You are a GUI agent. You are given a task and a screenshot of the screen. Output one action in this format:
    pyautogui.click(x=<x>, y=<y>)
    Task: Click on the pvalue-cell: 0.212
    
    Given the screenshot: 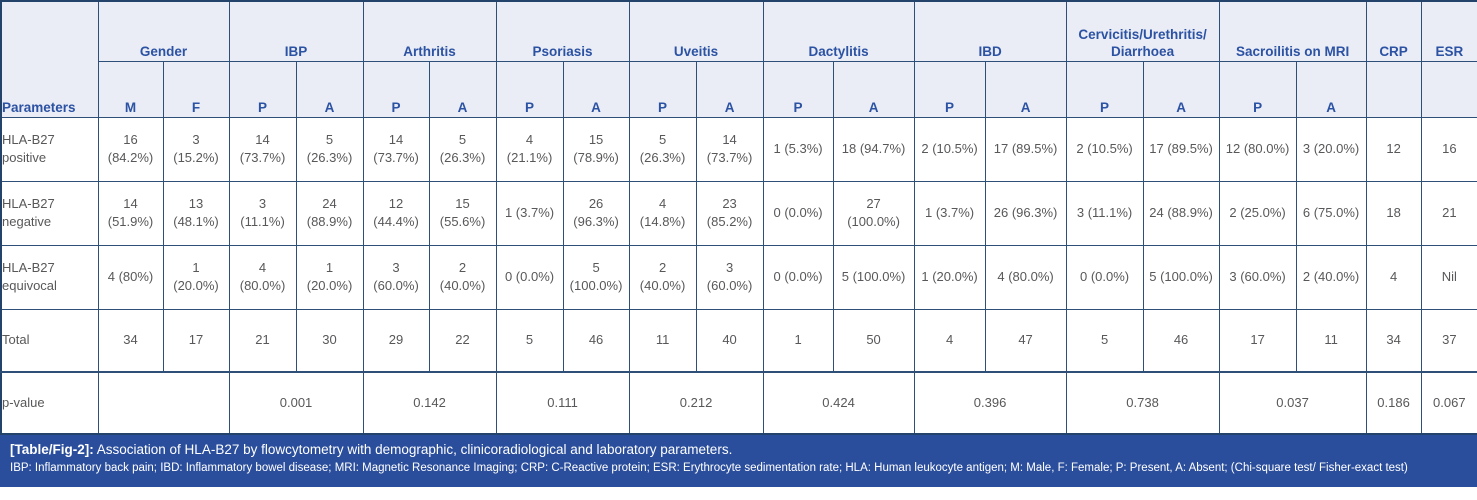 What is the action you would take?
    pyautogui.click(x=696, y=403)
    